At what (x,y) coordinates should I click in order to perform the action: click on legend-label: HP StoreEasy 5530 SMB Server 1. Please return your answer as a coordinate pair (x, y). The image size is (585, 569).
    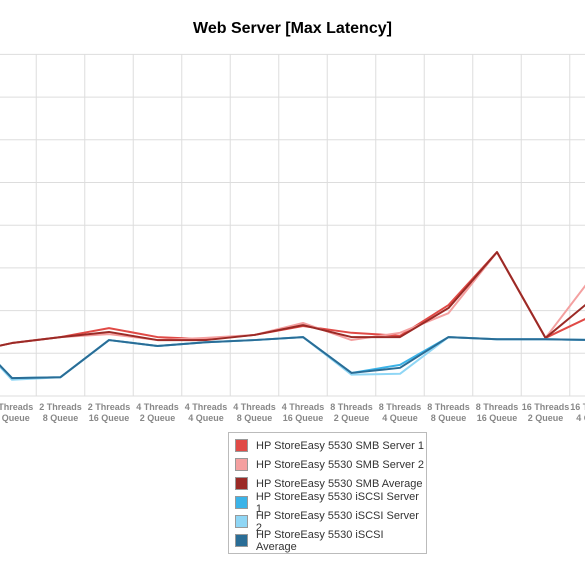
    Looking at the image, I should click on (340, 445).